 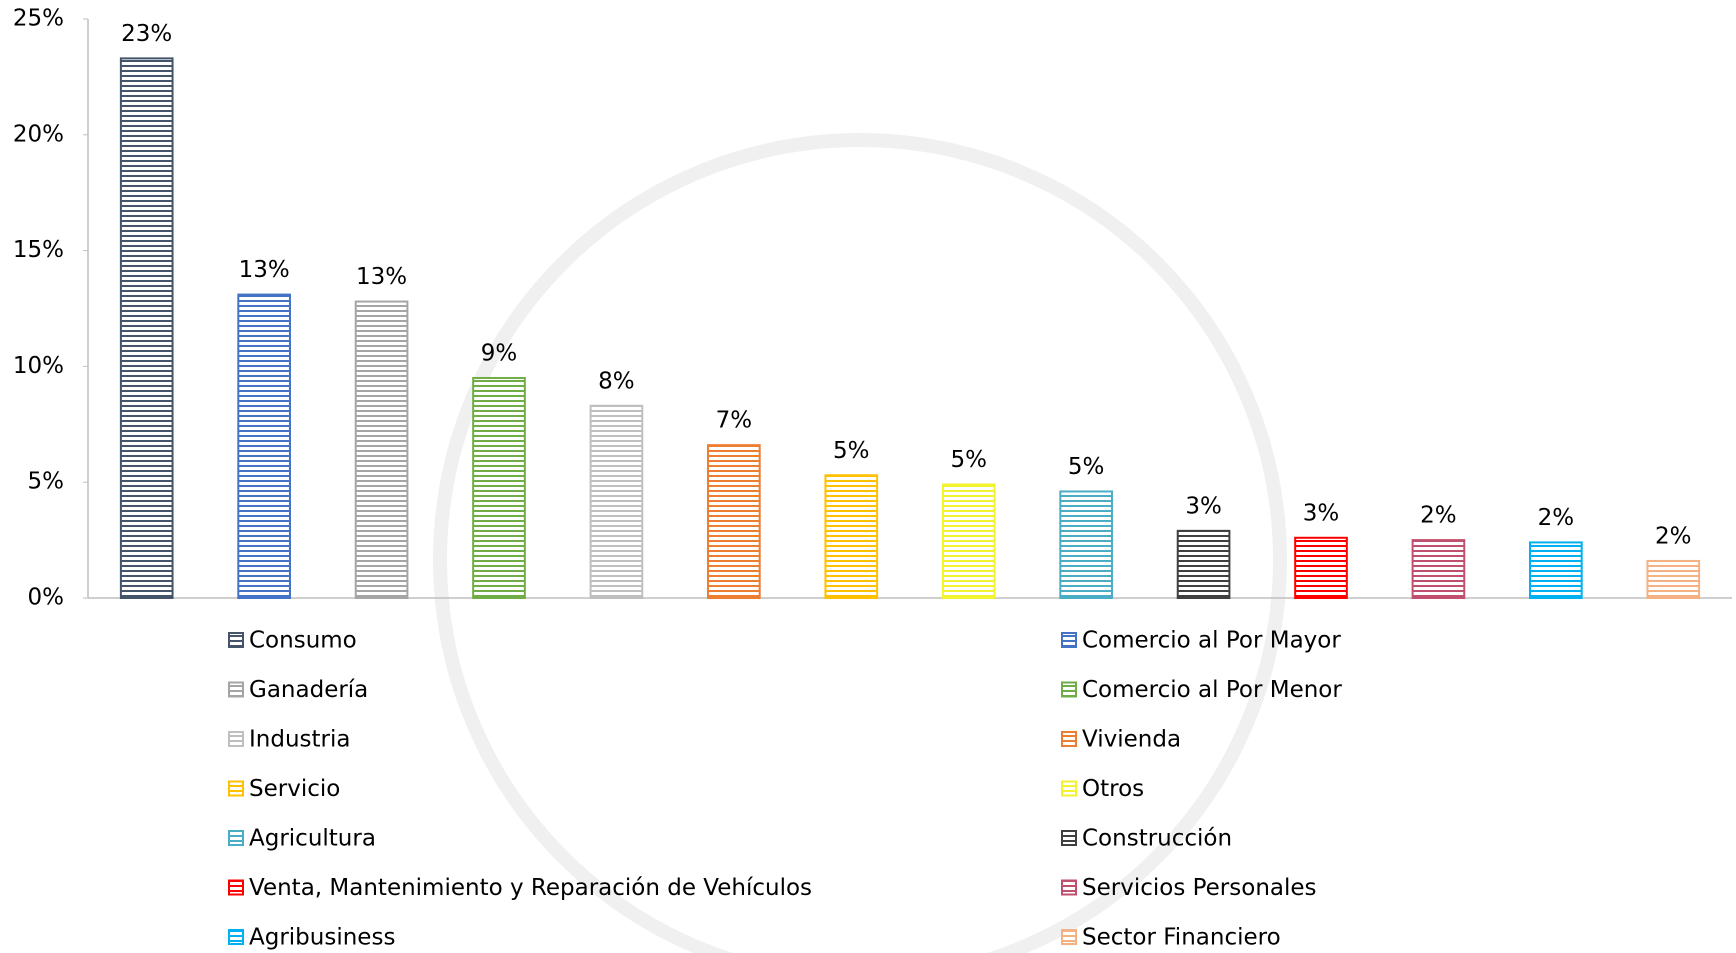 I want to click on legend-label: Ganadería, so click(x=308, y=690).